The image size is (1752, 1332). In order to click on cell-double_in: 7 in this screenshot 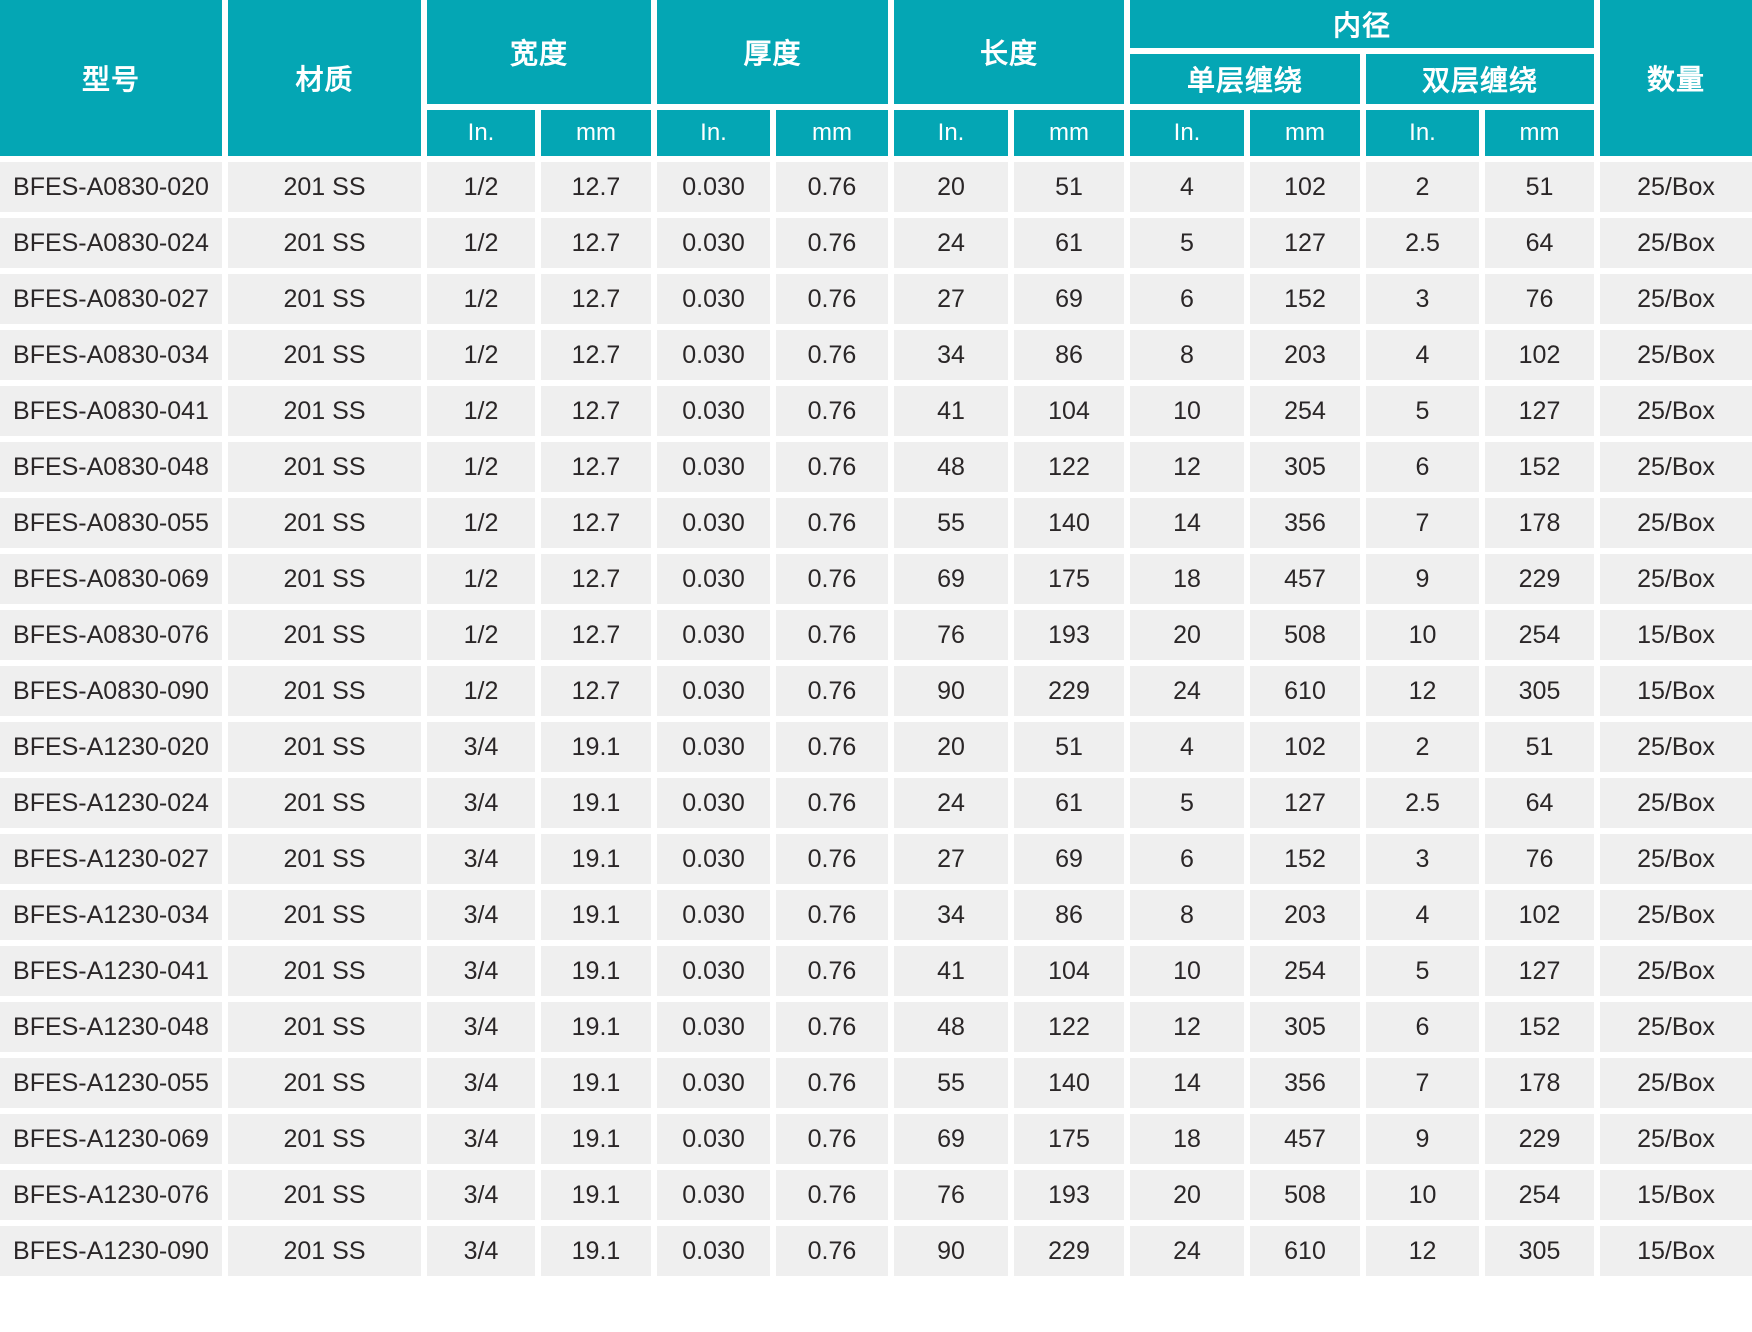, I will do `click(1422, 523)`.